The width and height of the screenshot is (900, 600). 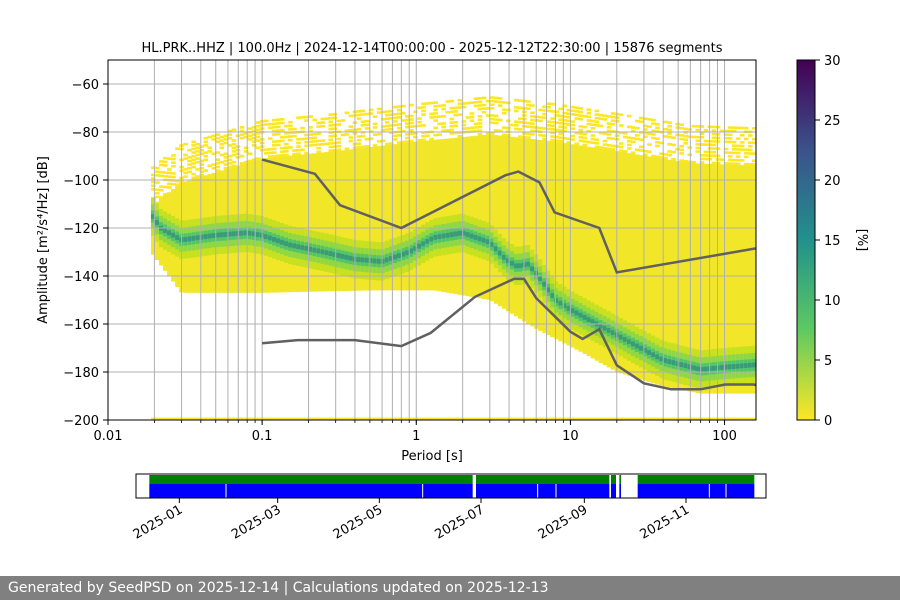 What do you see at coordinates (81, 229) in the screenshot?
I see `y-tick-label: −120` at bounding box center [81, 229].